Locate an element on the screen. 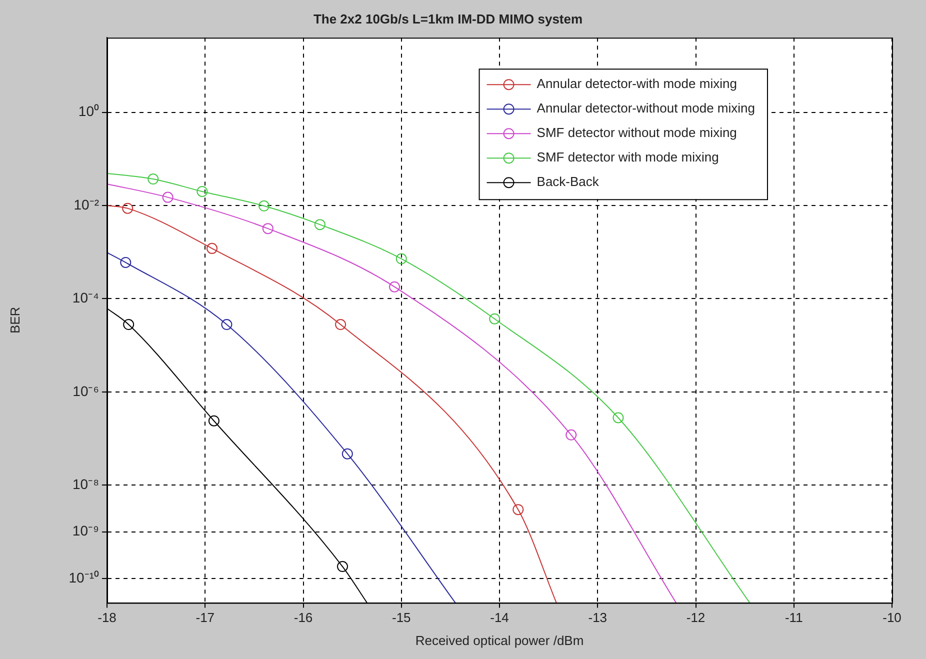 The image size is (926, 659). y-tick-label: 10⁻² is located at coordinates (87, 204).